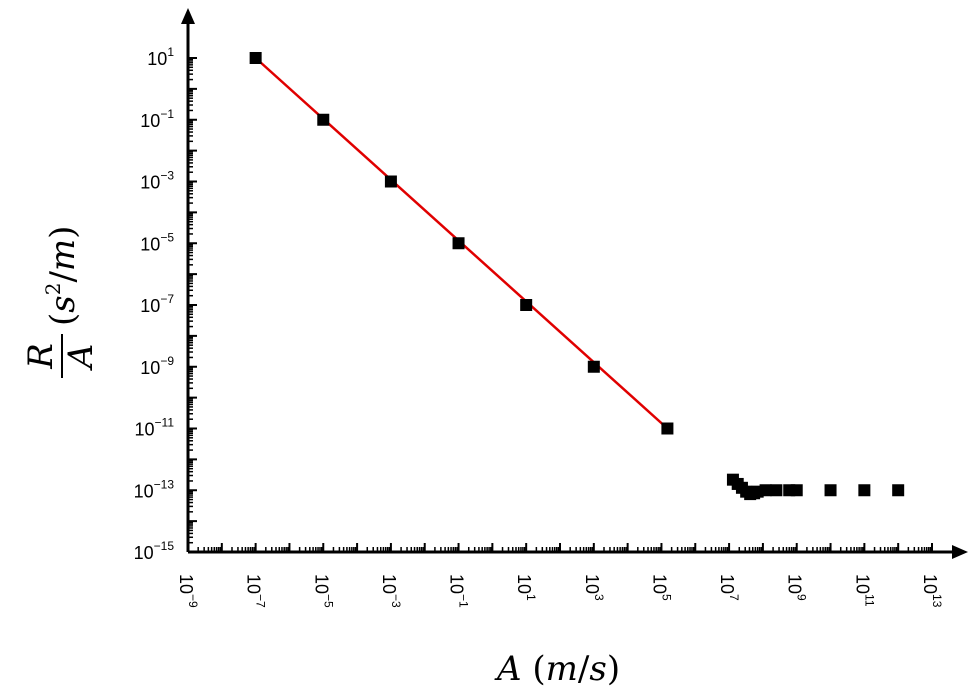  I want to click on x-axis-label: A (m/s), so click(557, 669).